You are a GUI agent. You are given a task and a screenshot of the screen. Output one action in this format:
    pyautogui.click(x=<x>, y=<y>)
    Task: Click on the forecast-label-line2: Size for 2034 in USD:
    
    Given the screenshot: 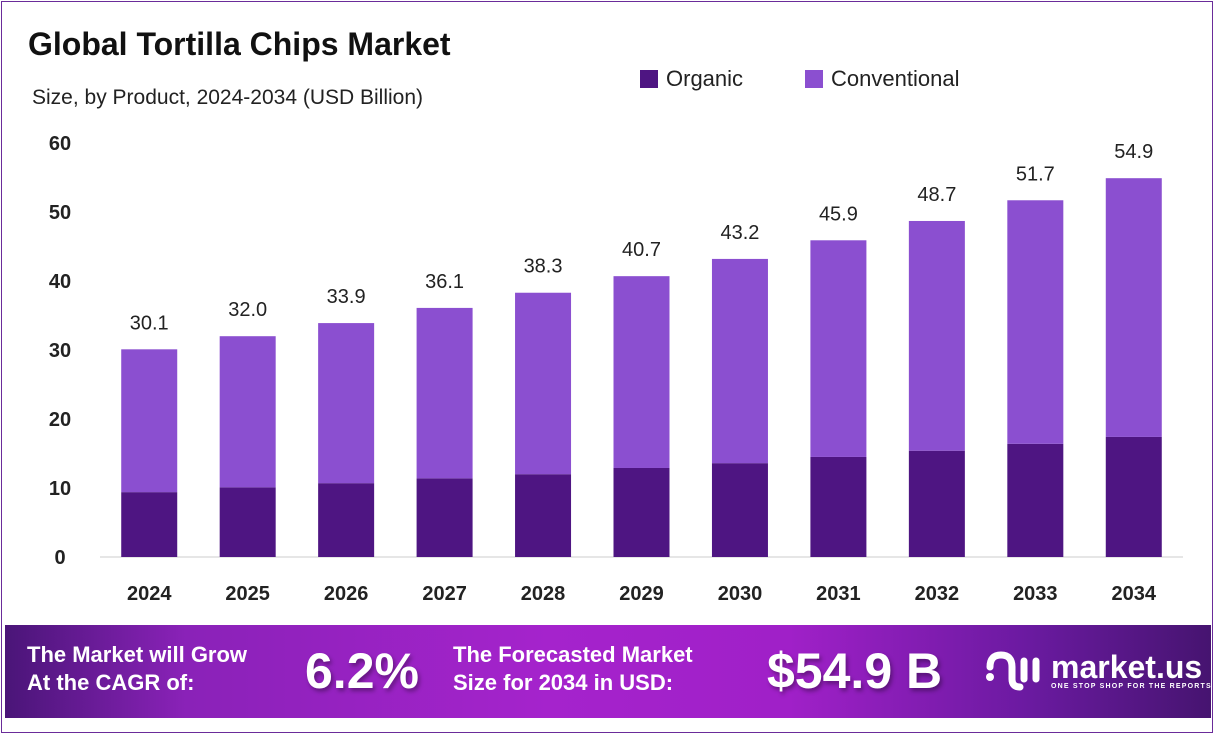 What is the action you would take?
    pyautogui.click(x=563, y=682)
    